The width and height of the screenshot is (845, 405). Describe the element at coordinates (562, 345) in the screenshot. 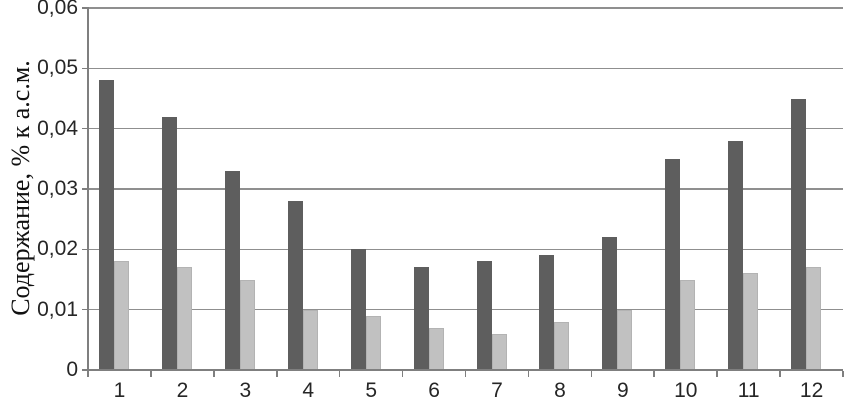

I see `bar-light-gray-series-cat8` at that location.